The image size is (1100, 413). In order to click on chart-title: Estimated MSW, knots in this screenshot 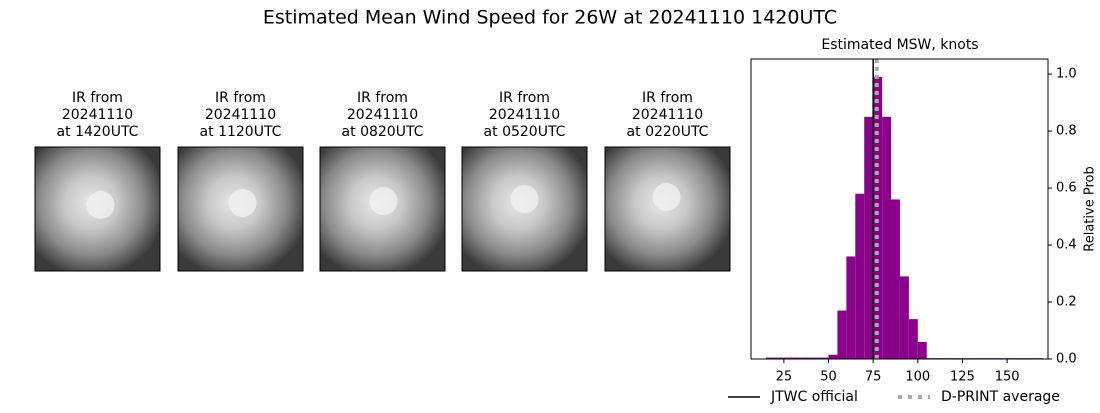, I will do `click(899, 45)`.